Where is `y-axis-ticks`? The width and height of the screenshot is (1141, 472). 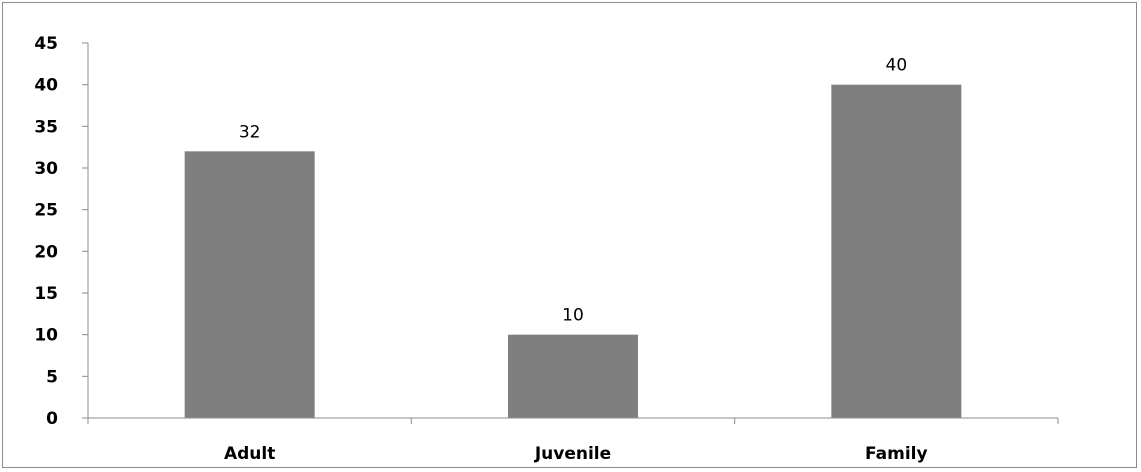 y-axis-ticks is located at coordinates (85, 230).